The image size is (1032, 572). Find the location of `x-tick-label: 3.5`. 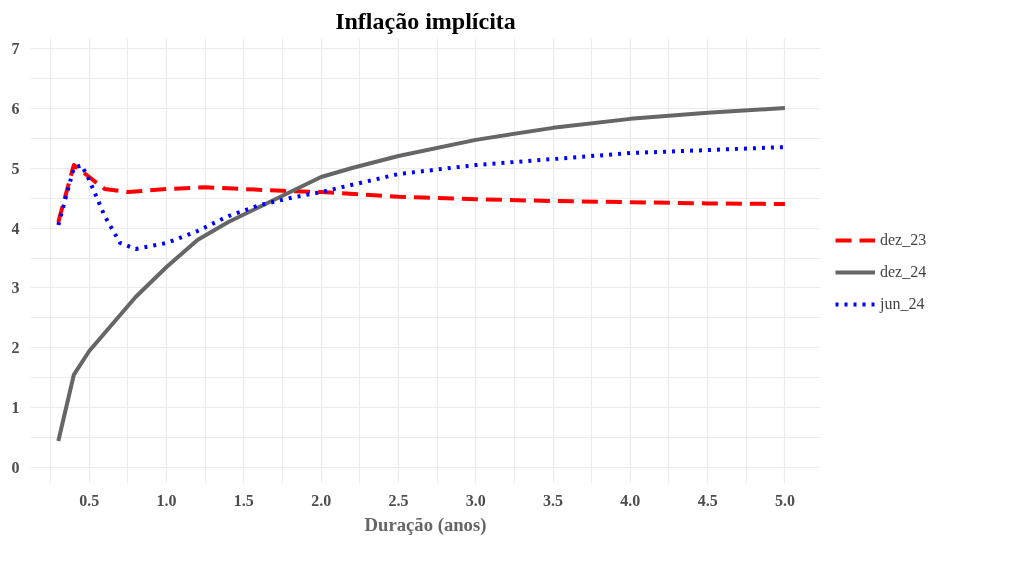

x-tick-label: 3.5 is located at coordinates (553, 500).